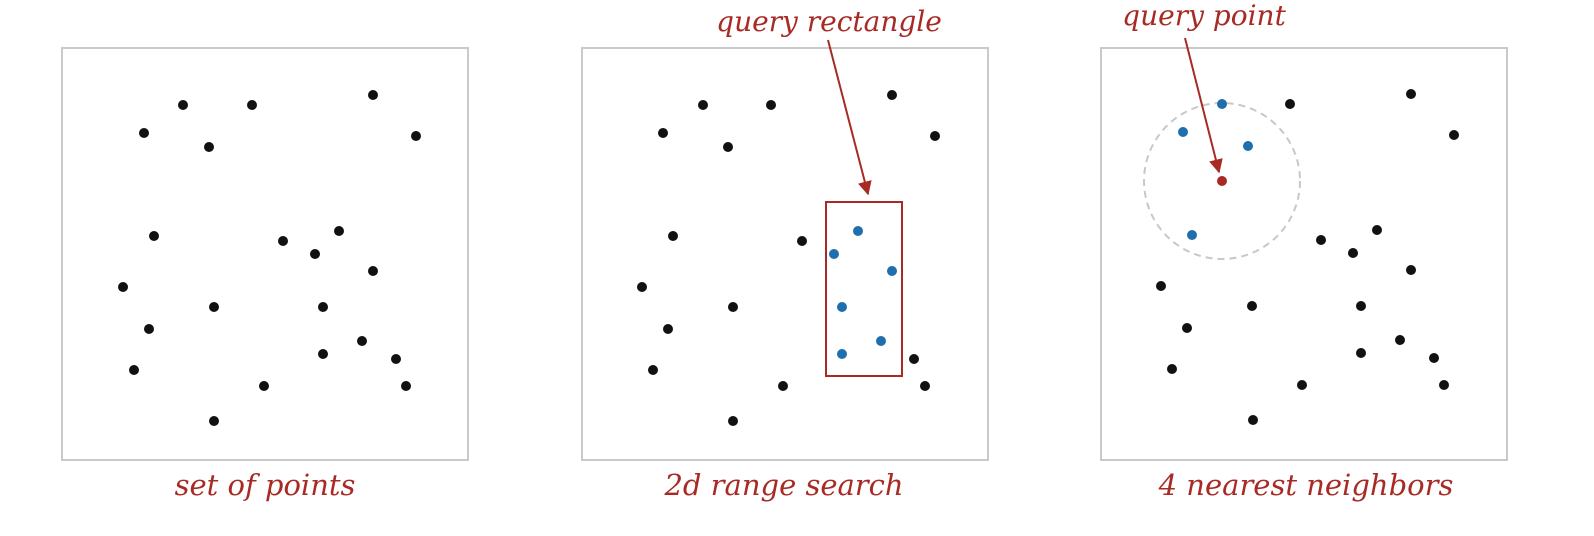 The image size is (1594, 536). Describe the element at coordinates (1222, 181) in the screenshot. I see `query-point` at that location.